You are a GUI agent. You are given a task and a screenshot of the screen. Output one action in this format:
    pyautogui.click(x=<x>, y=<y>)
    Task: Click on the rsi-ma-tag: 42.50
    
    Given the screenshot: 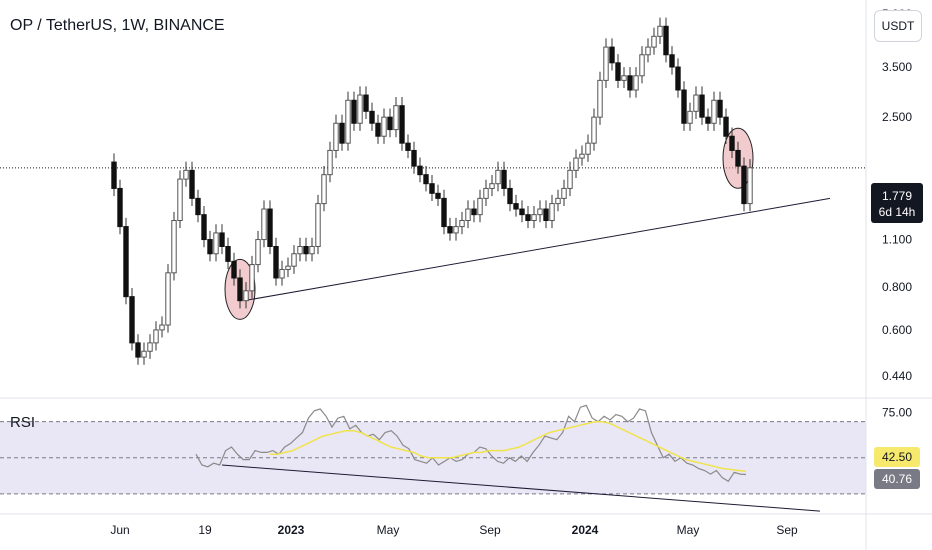 What is the action you would take?
    pyautogui.click(x=897, y=457)
    